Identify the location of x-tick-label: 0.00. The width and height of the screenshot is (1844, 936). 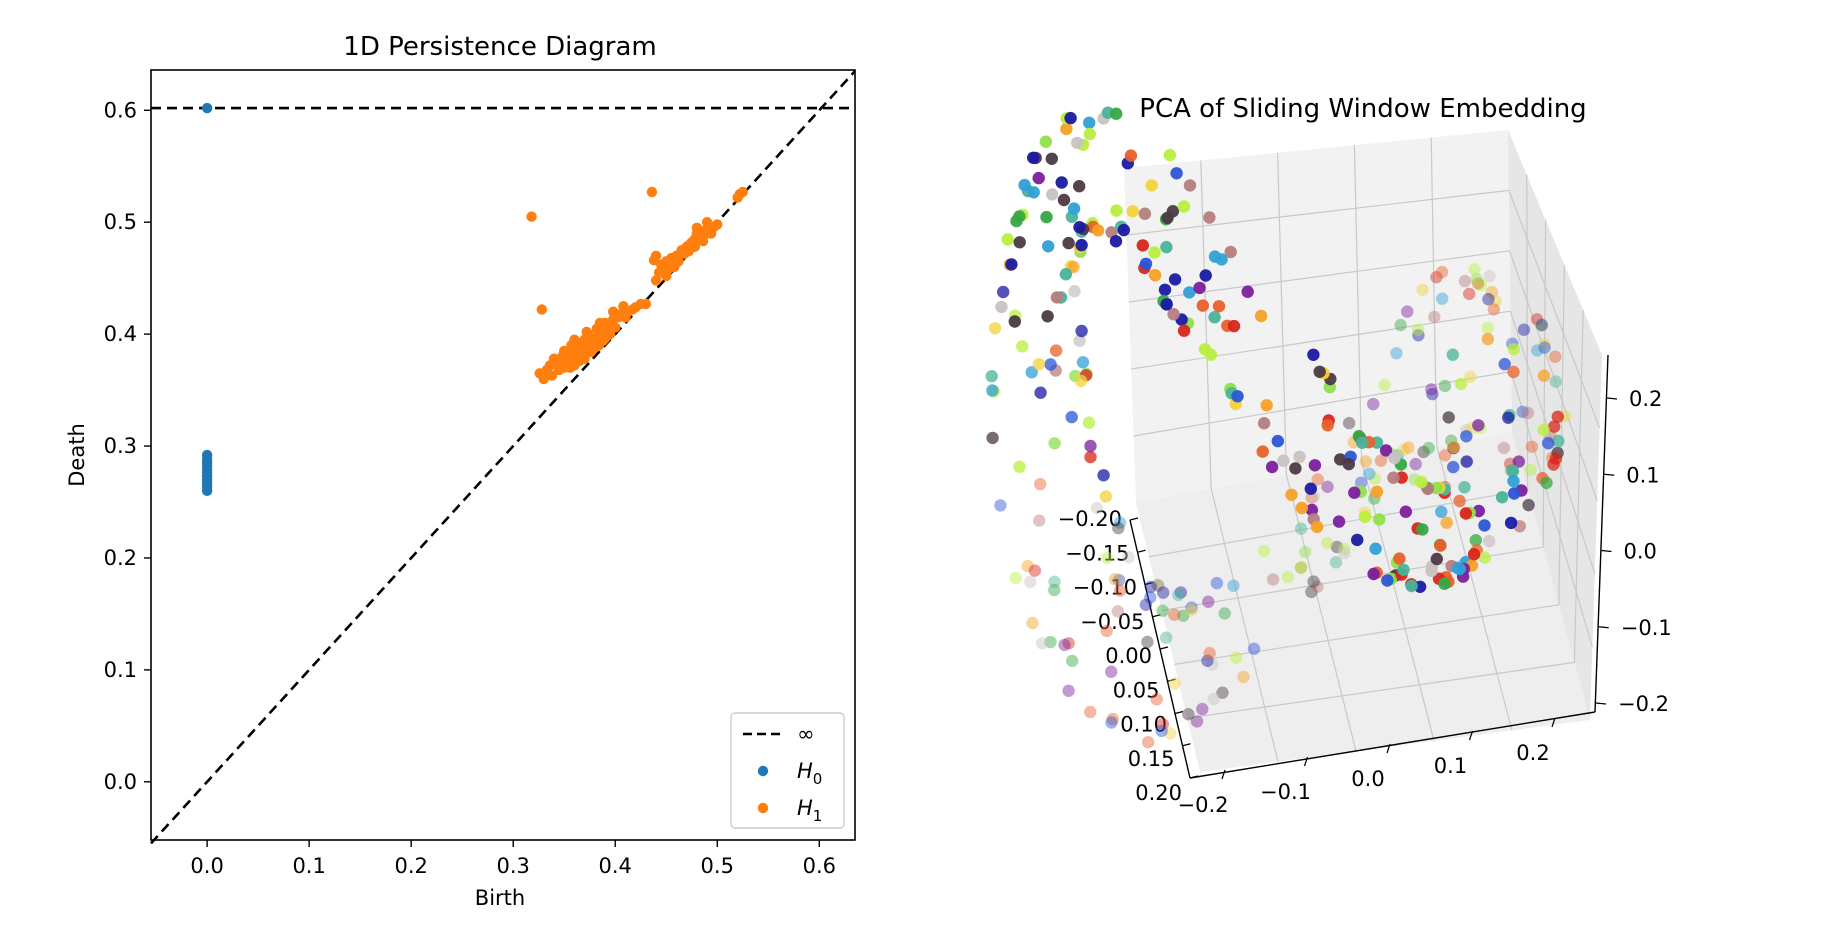
(1128, 656).